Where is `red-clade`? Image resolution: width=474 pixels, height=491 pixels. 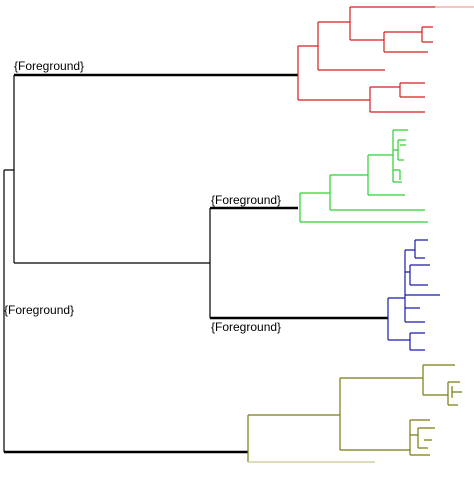 red-clade is located at coordinates (385, 59).